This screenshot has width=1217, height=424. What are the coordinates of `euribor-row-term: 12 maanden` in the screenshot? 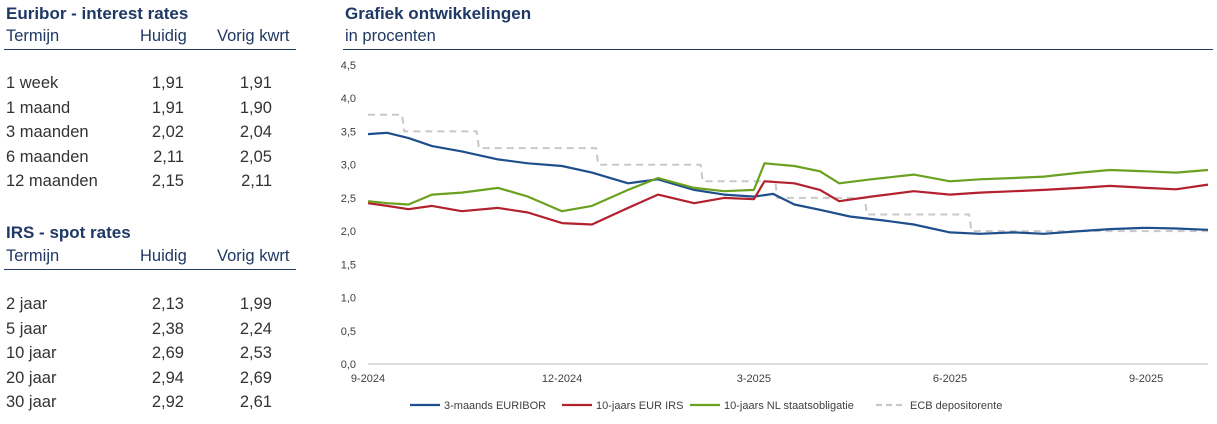 It's located at (52, 181).